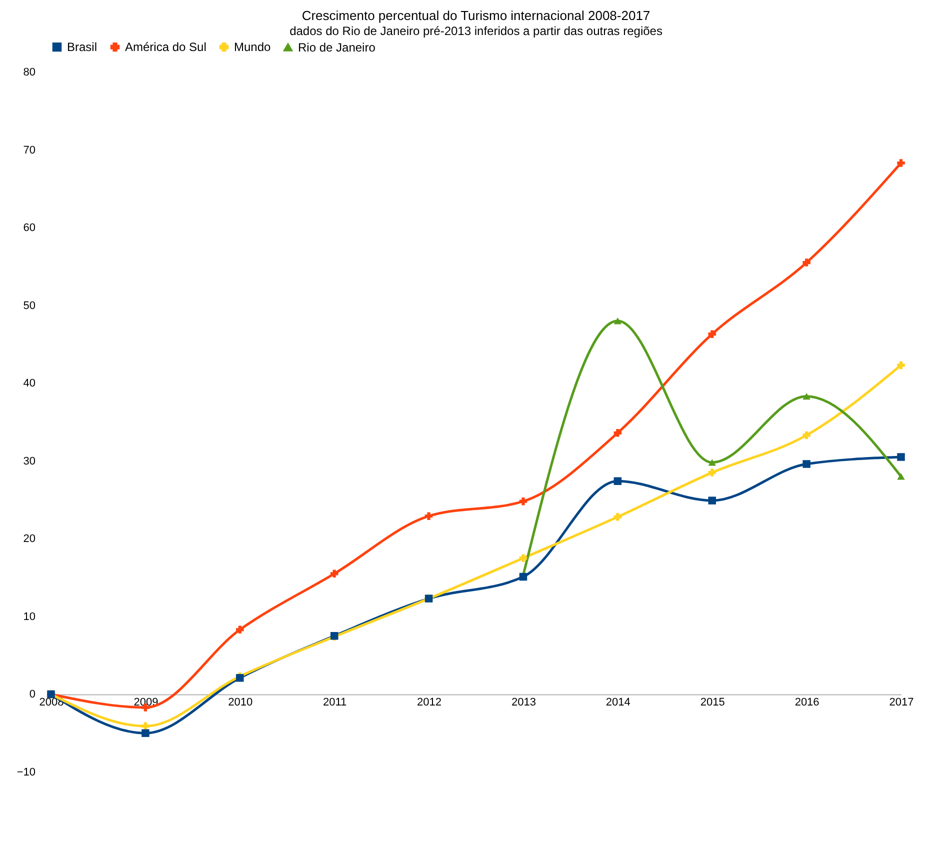  What do you see at coordinates (29, 306) in the screenshot?
I see `y-tick-label: 50` at bounding box center [29, 306].